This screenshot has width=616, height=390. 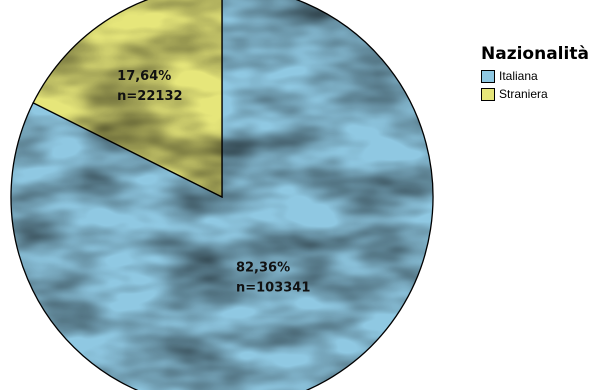 I want to click on count-label-italiana: n=103341, so click(x=273, y=288).